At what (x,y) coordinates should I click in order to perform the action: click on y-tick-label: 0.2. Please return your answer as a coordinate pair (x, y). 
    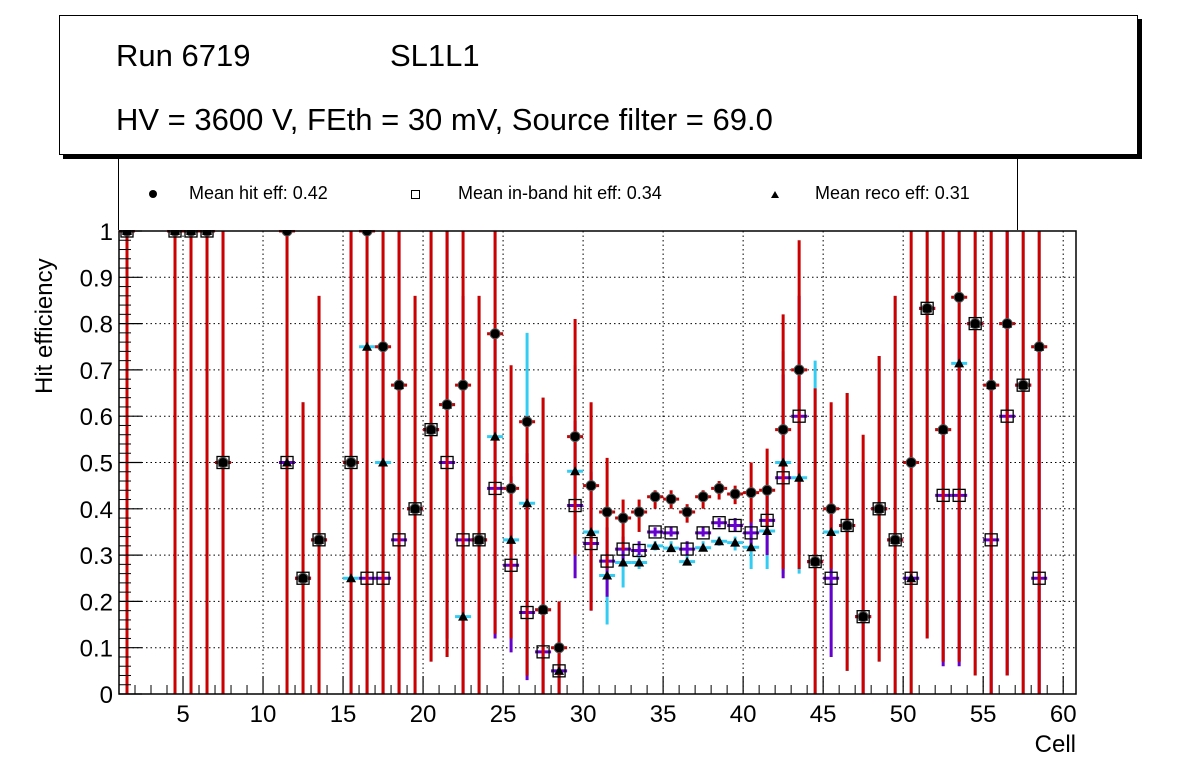
    Looking at the image, I should click on (96, 602).